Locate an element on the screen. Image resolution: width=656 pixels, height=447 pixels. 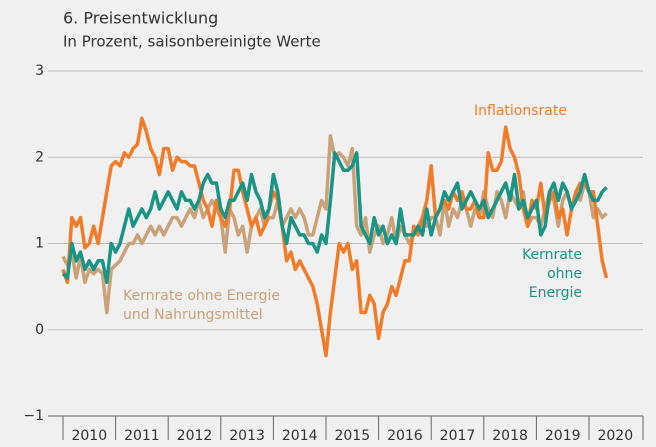
x-tick-label: 2017 is located at coordinates (458, 436).